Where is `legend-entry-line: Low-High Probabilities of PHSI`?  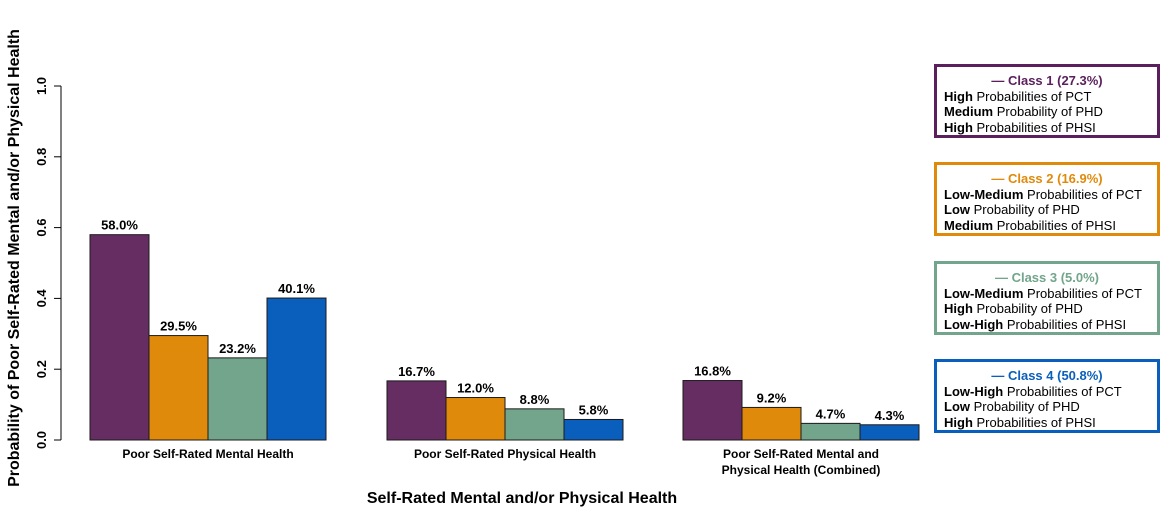 legend-entry-line: Low-High Probabilities of PHSI is located at coordinates (1050, 325).